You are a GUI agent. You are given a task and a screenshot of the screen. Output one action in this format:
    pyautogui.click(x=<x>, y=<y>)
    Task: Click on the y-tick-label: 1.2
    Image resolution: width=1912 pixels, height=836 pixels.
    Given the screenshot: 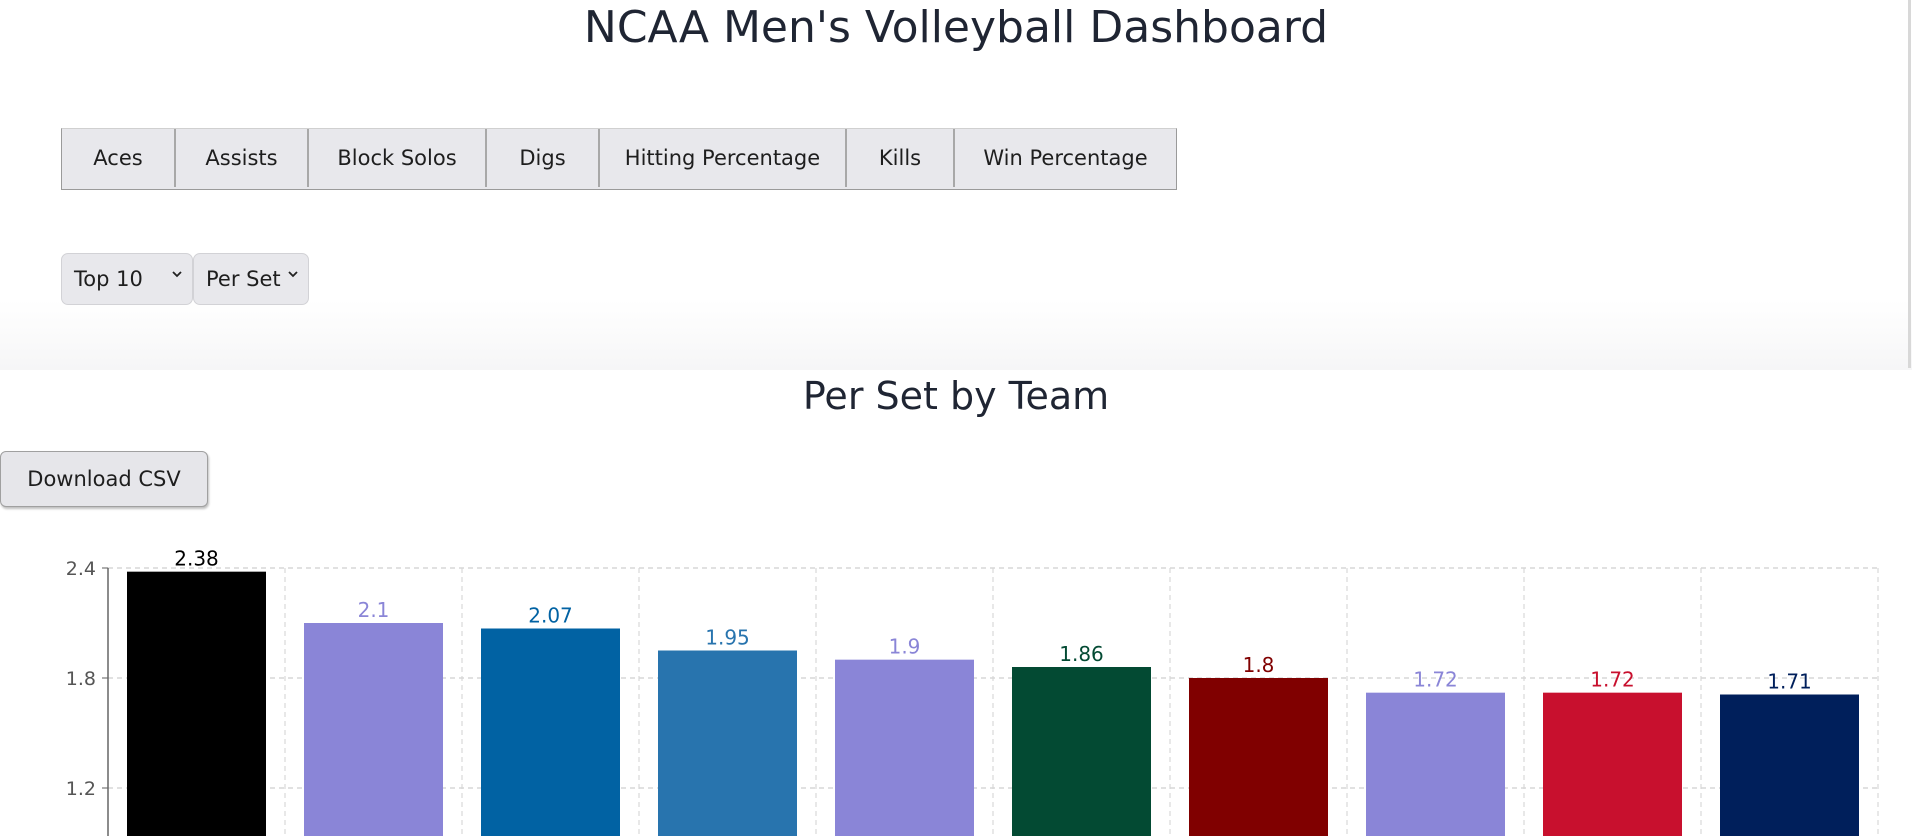 What is the action you would take?
    pyautogui.click(x=81, y=789)
    